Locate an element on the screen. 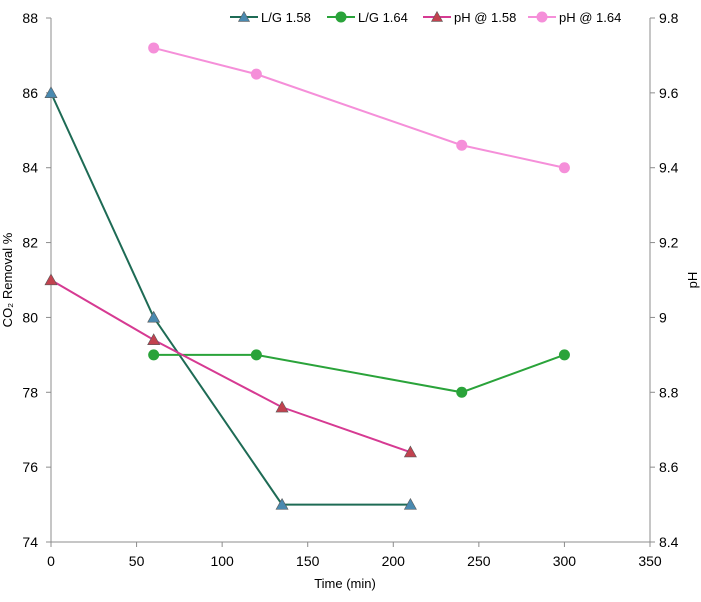  y-tick-label: 76 is located at coordinates (30, 467).